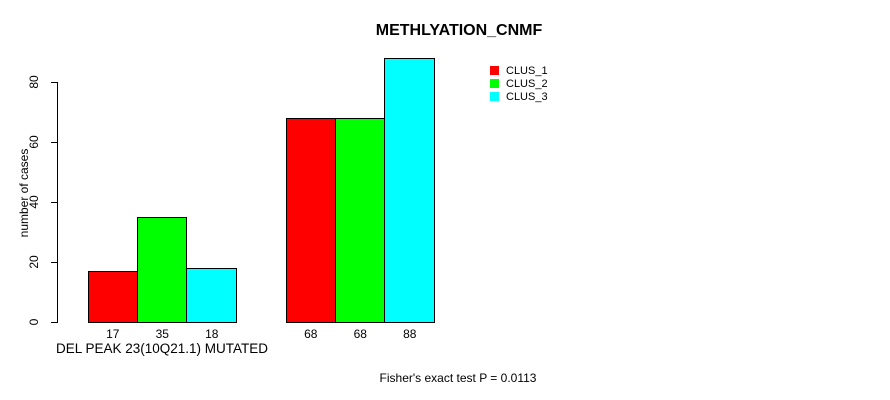  I want to click on bar-value-label: 35, so click(162, 334).